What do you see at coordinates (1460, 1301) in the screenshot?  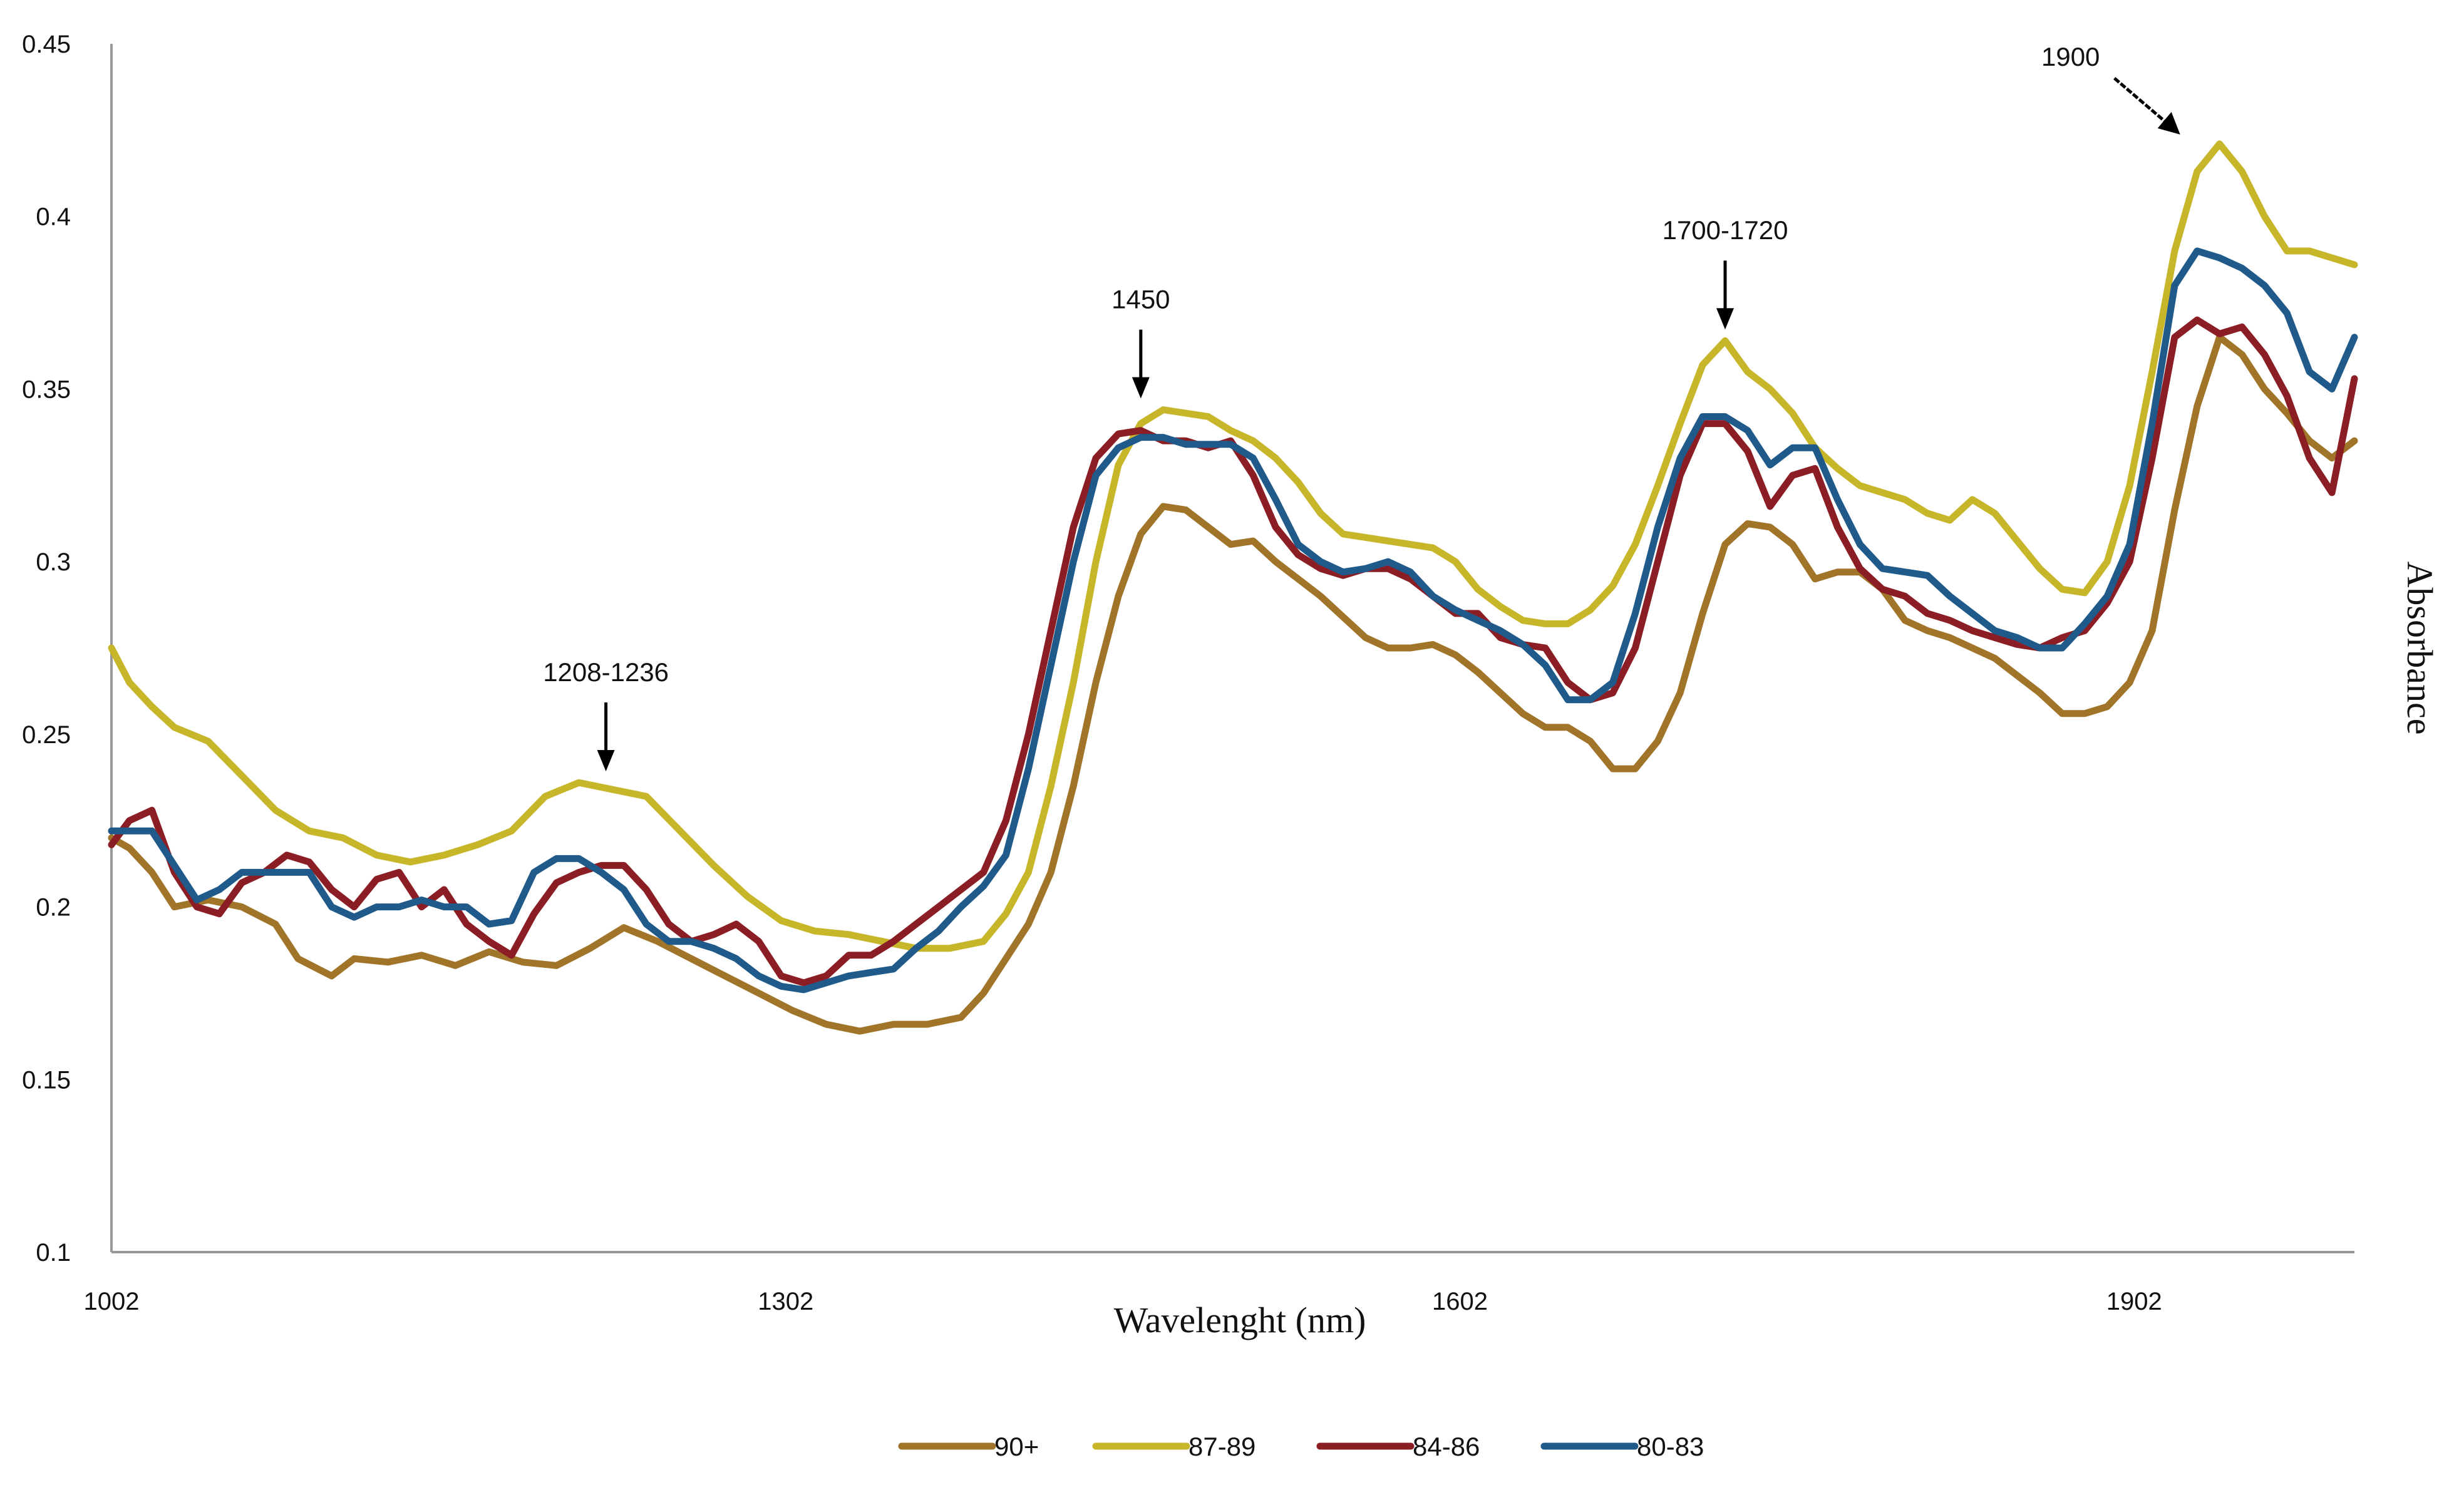 I see `x-tick-label: 1602` at bounding box center [1460, 1301].